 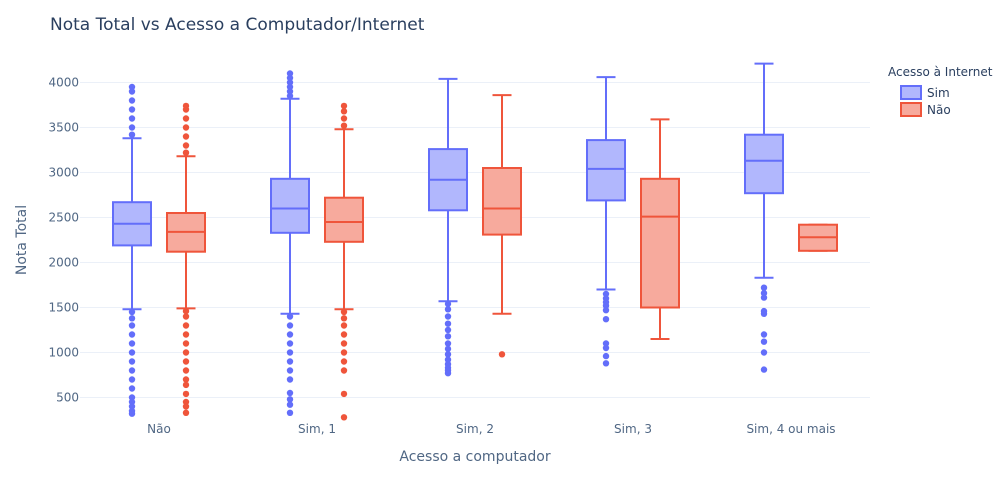 I want to click on y-tick-label: 1500, so click(x=63, y=308).